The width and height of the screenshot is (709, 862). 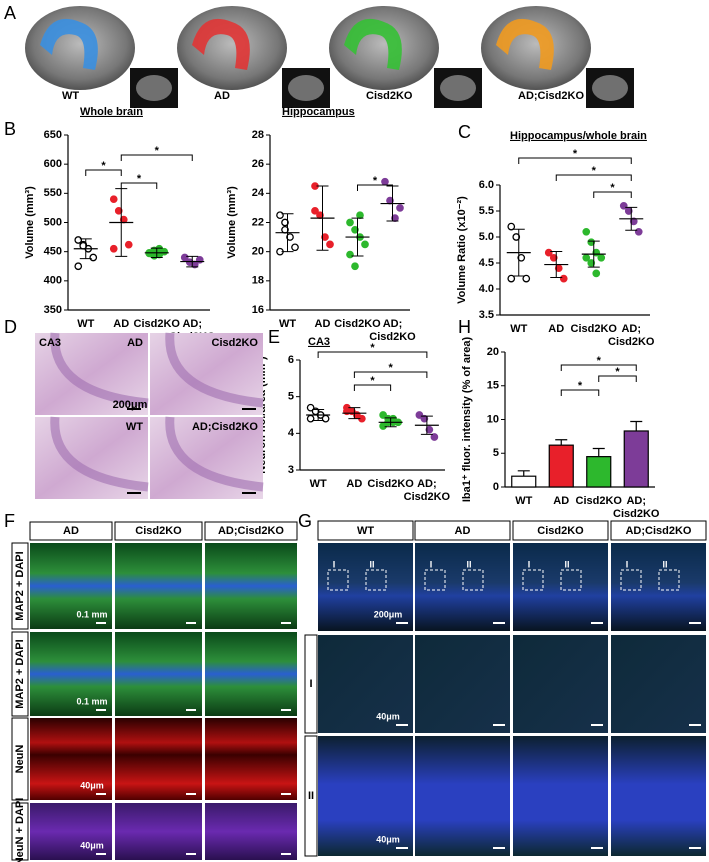 I want to click on y-tick-label: 4.0, so click(x=486, y=289).